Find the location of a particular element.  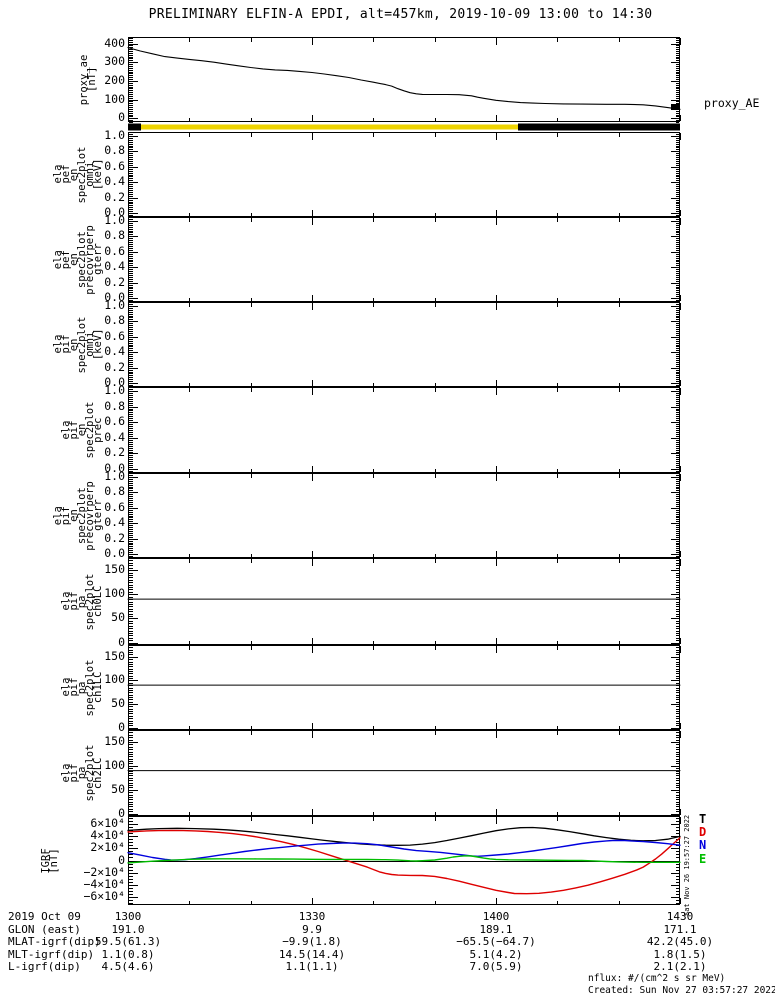

y-tick-label-ela_pif_pa_spec2plot_ch0LC: 50 is located at coordinates (118, 617).